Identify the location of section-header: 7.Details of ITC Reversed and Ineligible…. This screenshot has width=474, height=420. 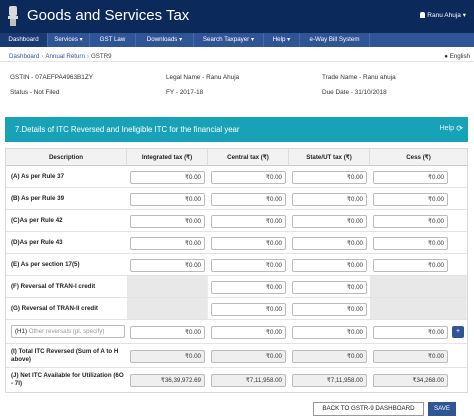
(236, 129).